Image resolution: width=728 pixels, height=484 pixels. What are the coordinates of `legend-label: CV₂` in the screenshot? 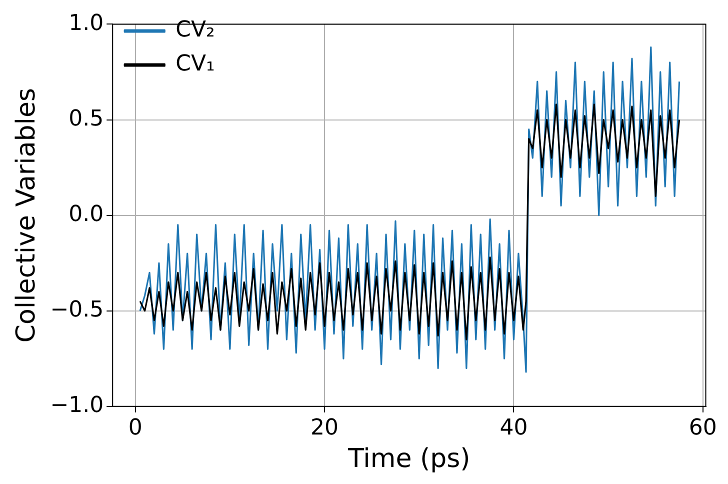 It's located at (195, 30).